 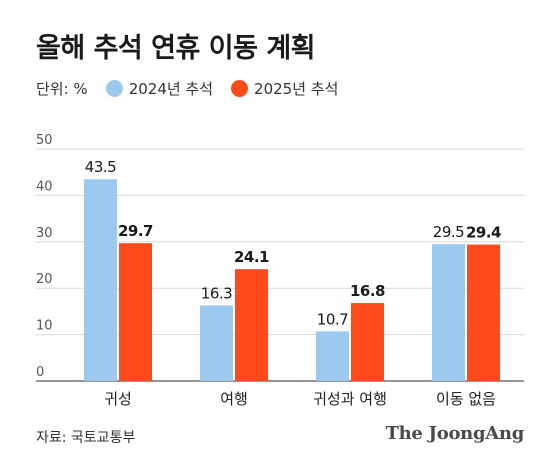 What do you see at coordinates (40, 372) in the screenshot?
I see `y-tick-label: 0` at bounding box center [40, 372].